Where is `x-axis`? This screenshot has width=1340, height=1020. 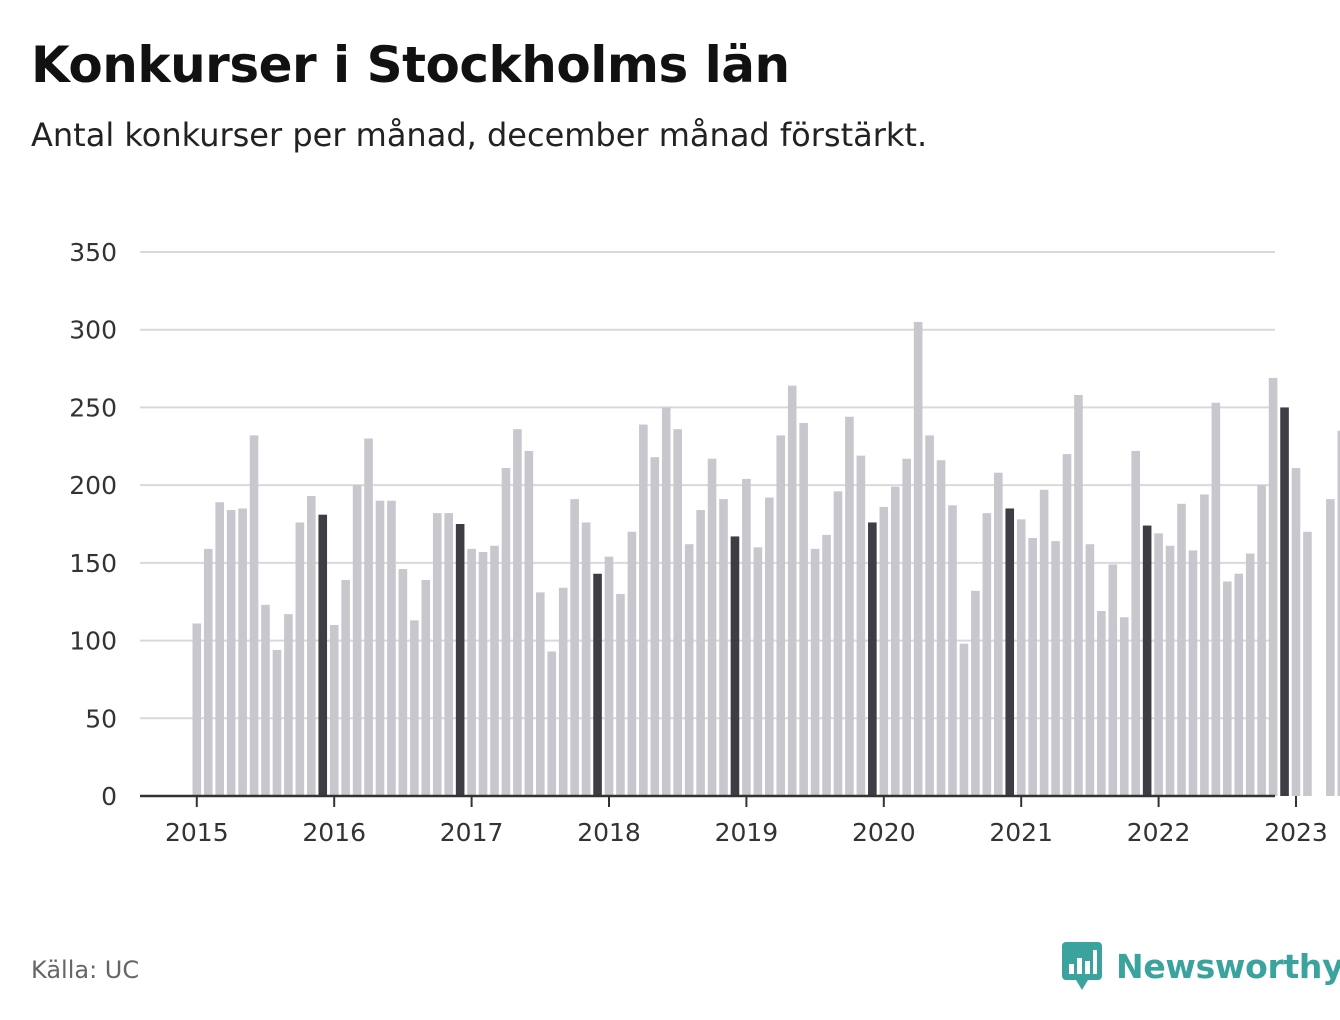 x-axis is located at coordinates (718, 800).